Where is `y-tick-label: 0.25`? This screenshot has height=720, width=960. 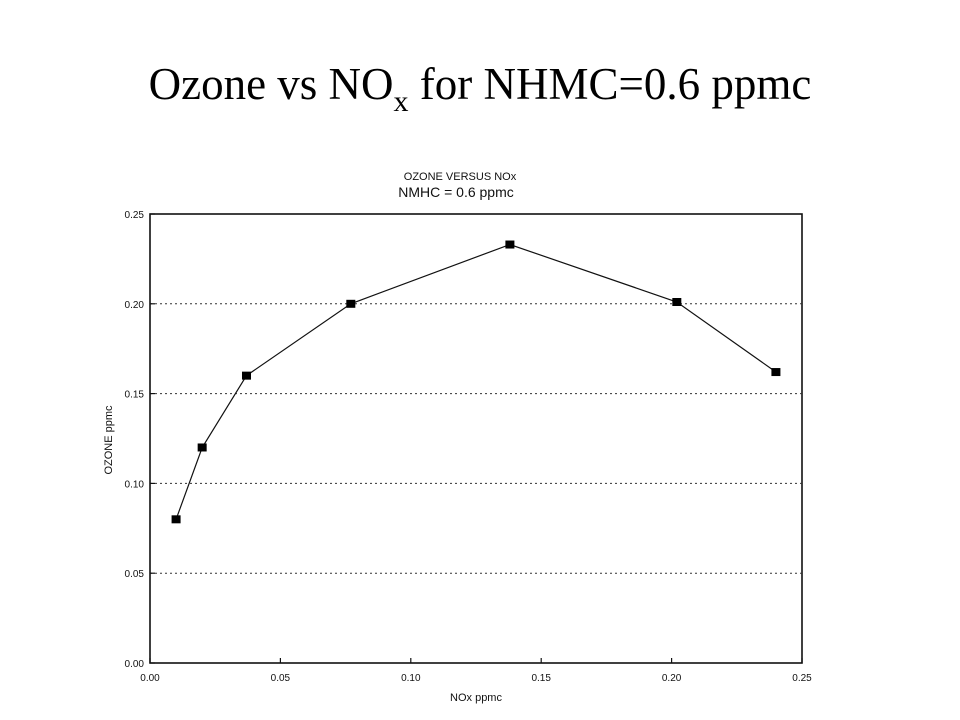 y-tick-label: 0.25 is located at coordinates (135, 215).